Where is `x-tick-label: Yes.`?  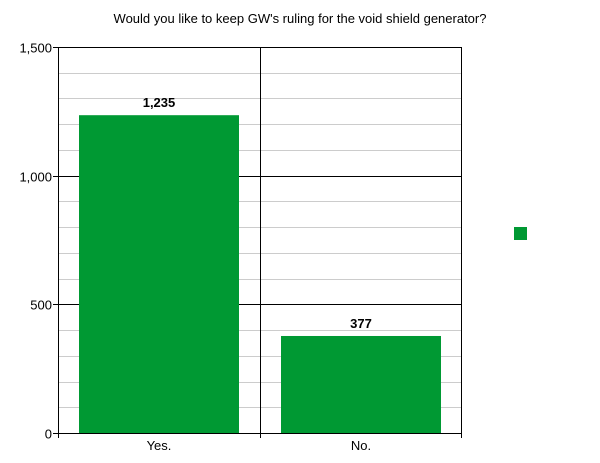
x-tick-label: Yes. is located at coordinates (159, 445).